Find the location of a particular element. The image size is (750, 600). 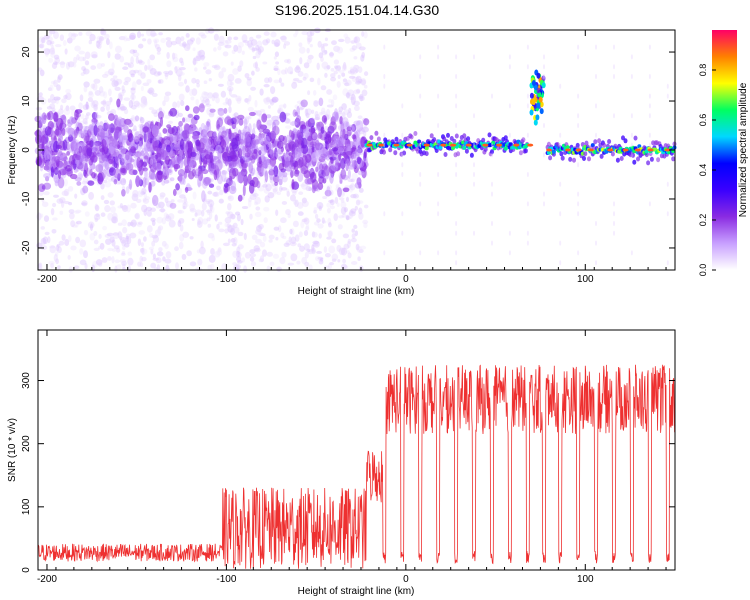

snr-x-label: Height of straight line (km) is located at coordinates (356, 591).